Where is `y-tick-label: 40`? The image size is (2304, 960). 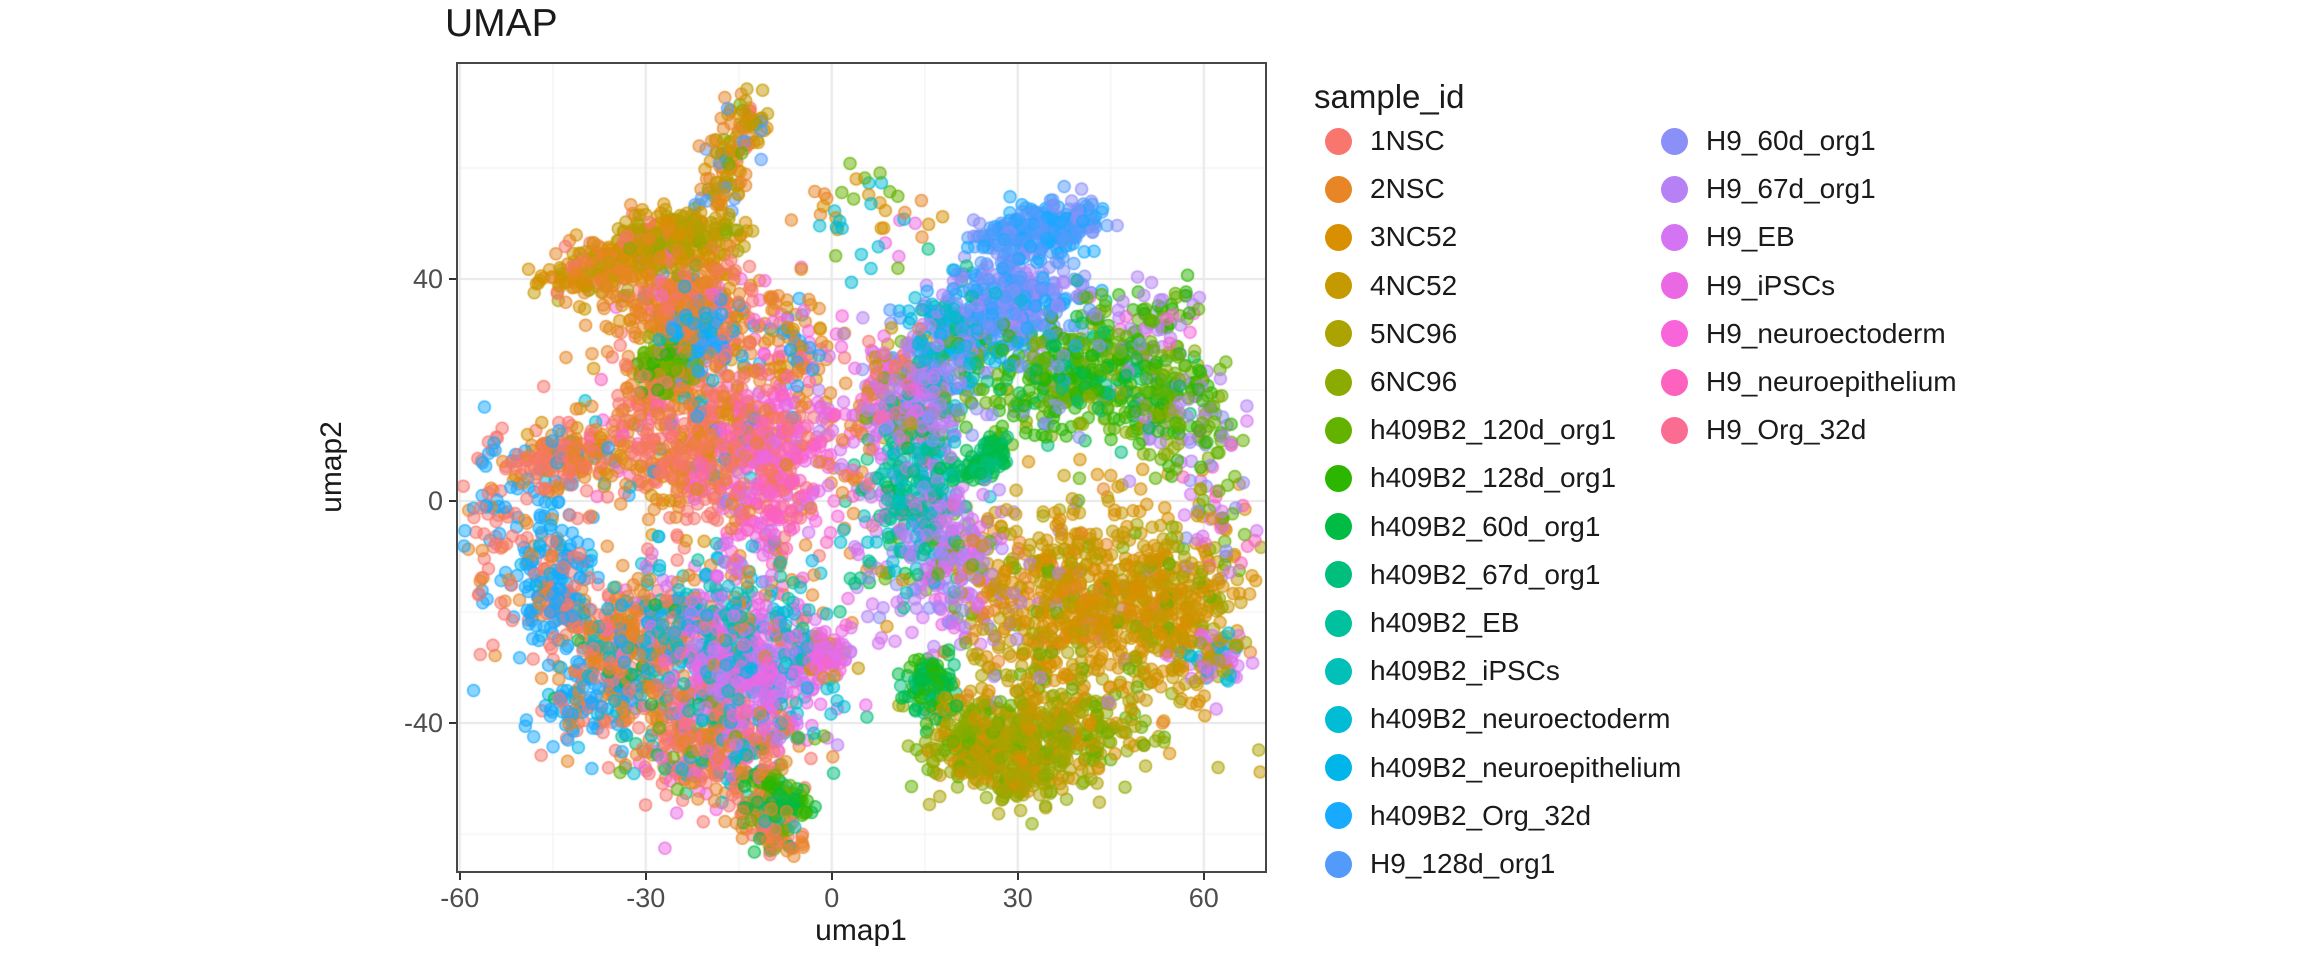
y-tick-label: 40 is located at coordinates (427, 279).